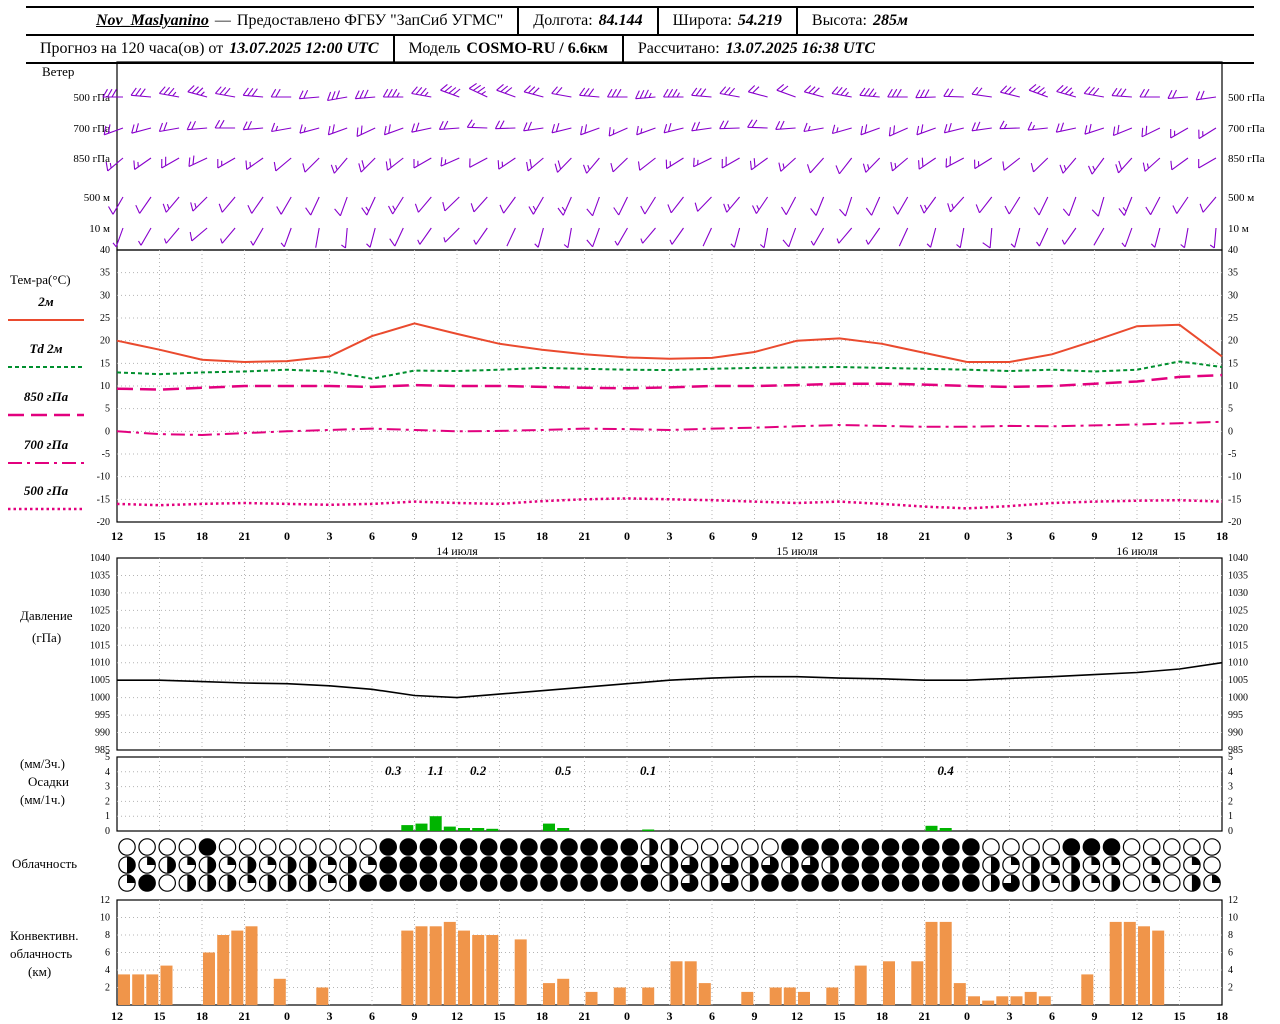  Describe the element at coordinates (58, 71) in the screenshot. I see `wind-panel-title: Ветер` at that location.